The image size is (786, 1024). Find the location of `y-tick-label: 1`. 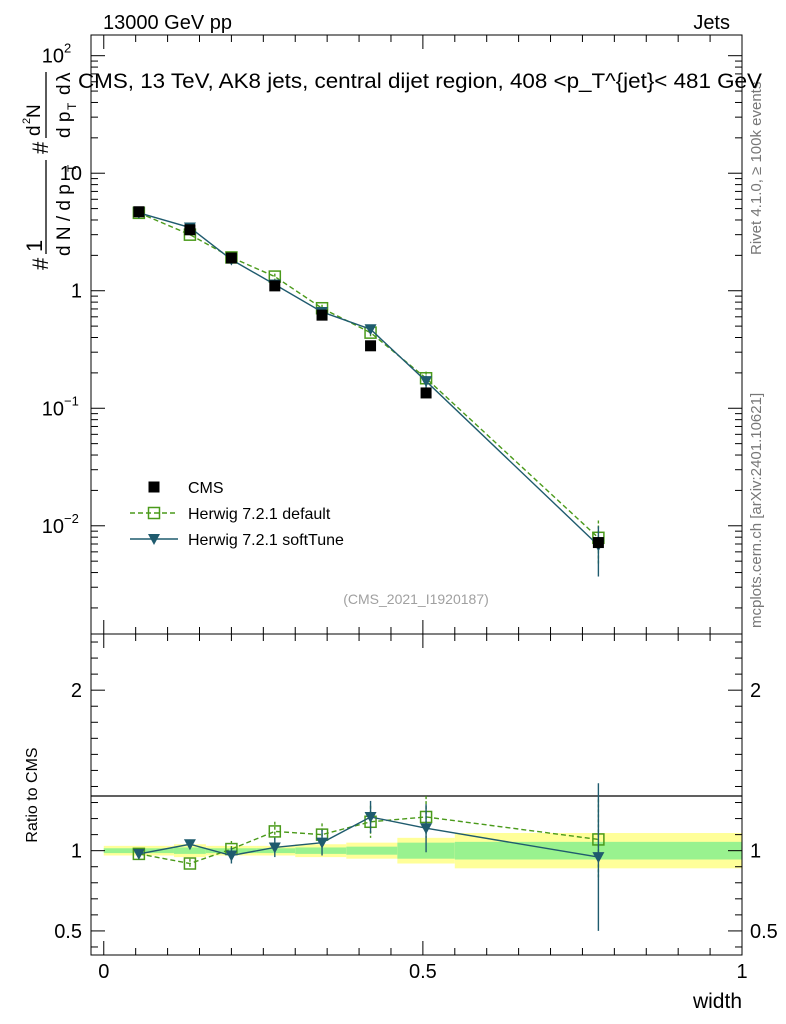

y-tick-label: 1 is located at coordinates (76, 292).